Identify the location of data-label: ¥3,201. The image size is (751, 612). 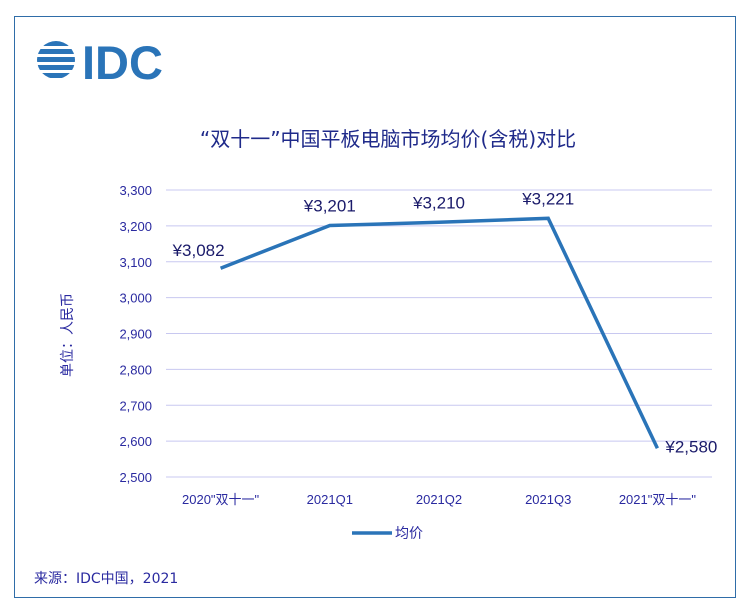
(329, 206).